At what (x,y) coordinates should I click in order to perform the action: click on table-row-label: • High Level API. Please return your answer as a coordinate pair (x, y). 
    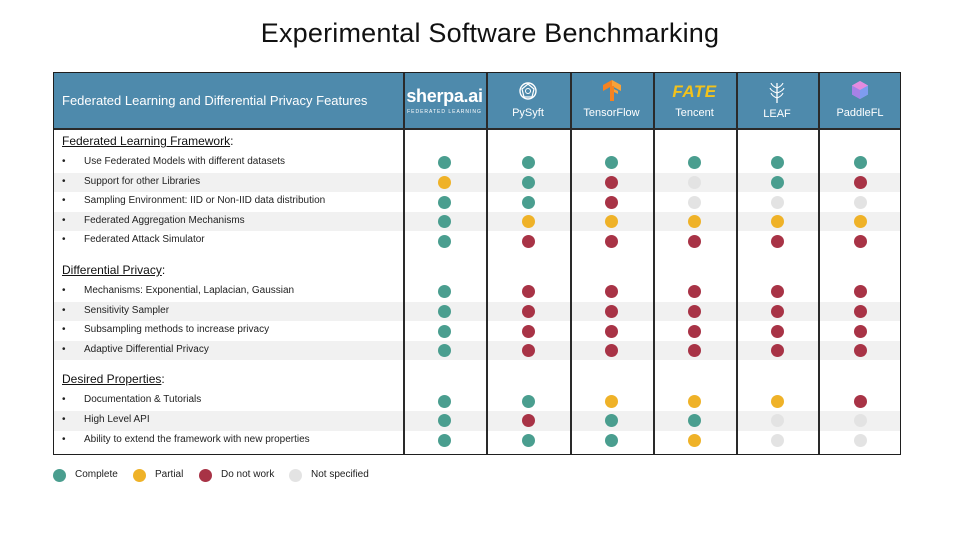
    Looking at the image, I should click on (106, 419).